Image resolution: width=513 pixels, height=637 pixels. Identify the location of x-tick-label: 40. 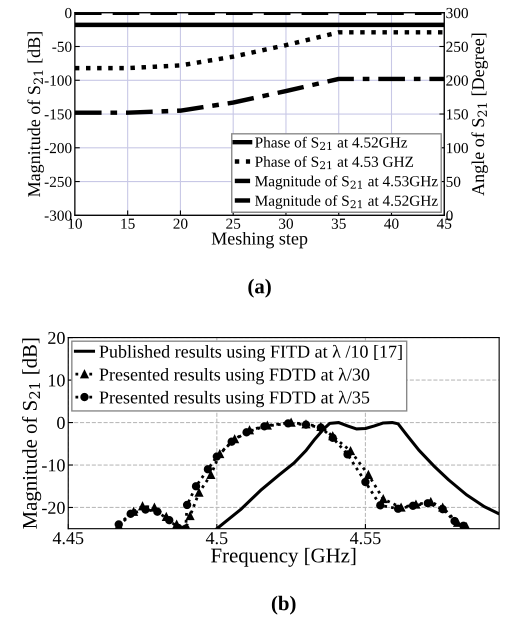
(391, 223).